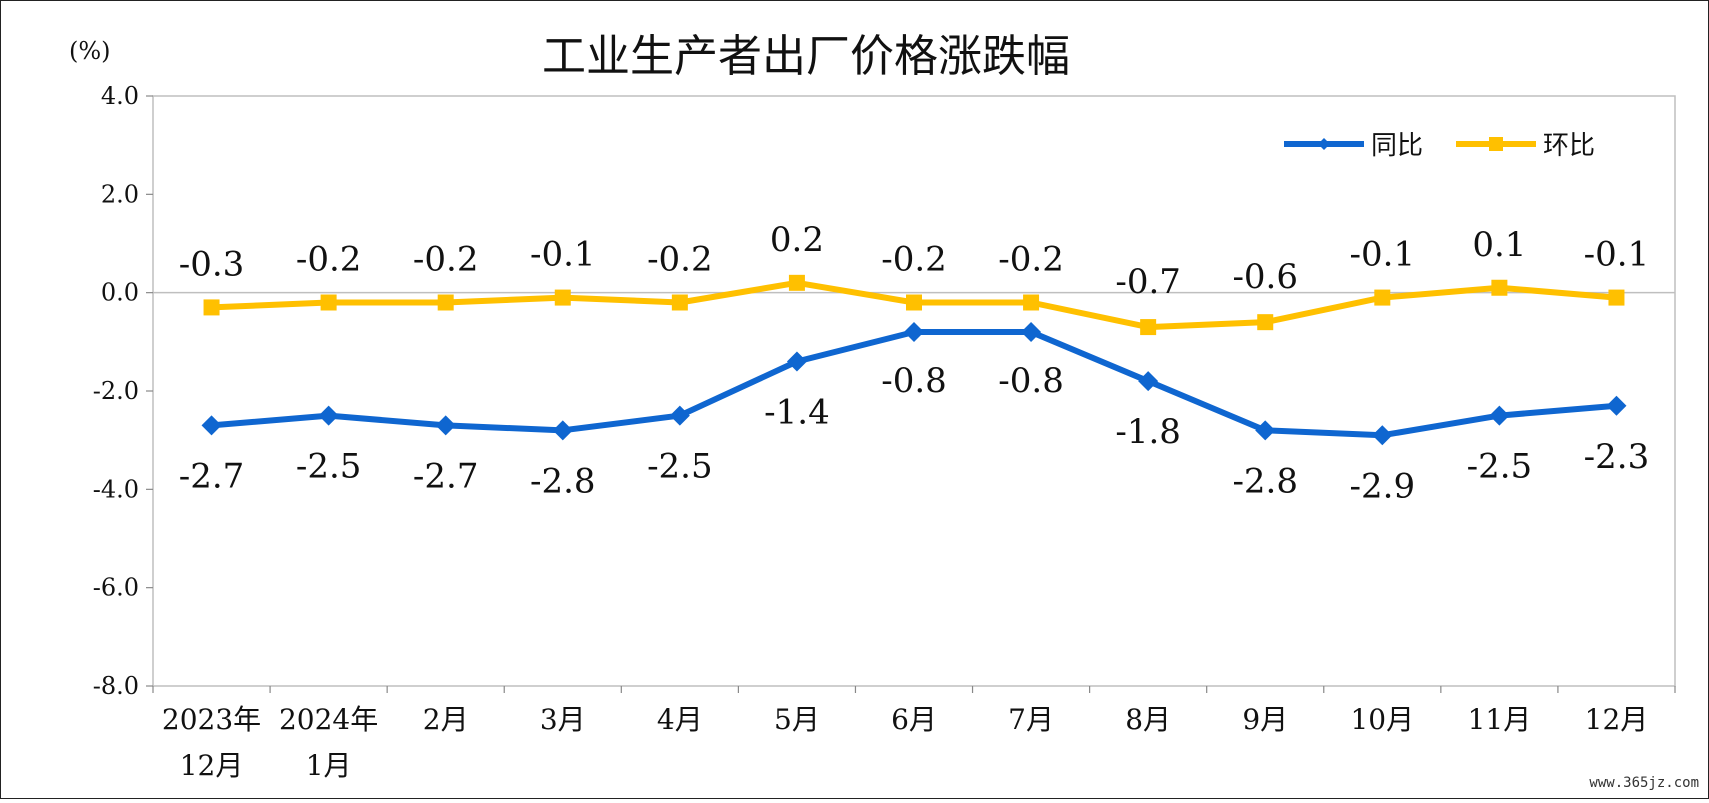 The height and width of the screenshot is (803, 1709). I want to click on data-label: -2.9, so click(1383, 486).